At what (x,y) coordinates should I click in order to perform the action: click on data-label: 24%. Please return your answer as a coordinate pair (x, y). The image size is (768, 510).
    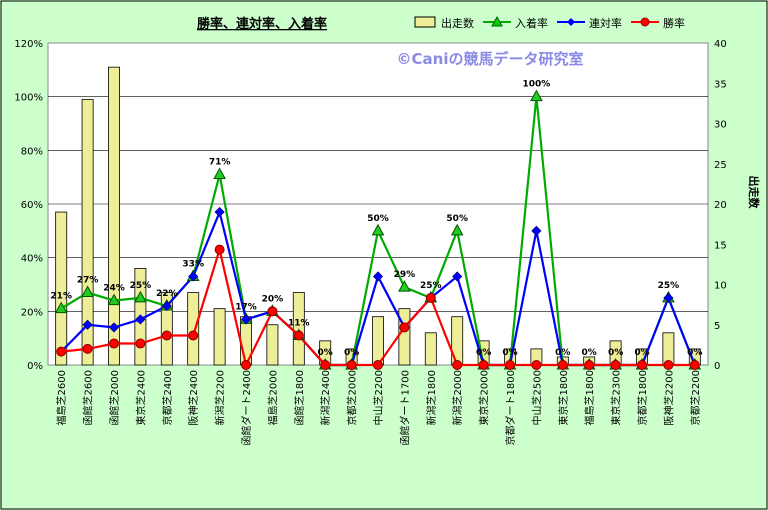
    Looking at the image, I should click on (114, 289).